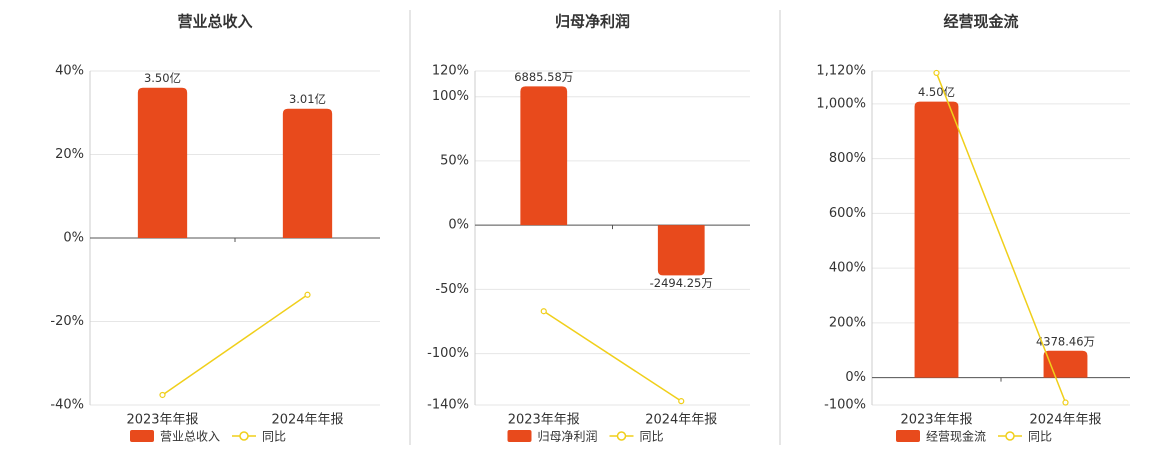 Image resolution: width=1160 pixels, height=450 pixels. Describe the element at coordinates (847, 322) in the screenshot. I see `y-tick-label: 200%` at that location.